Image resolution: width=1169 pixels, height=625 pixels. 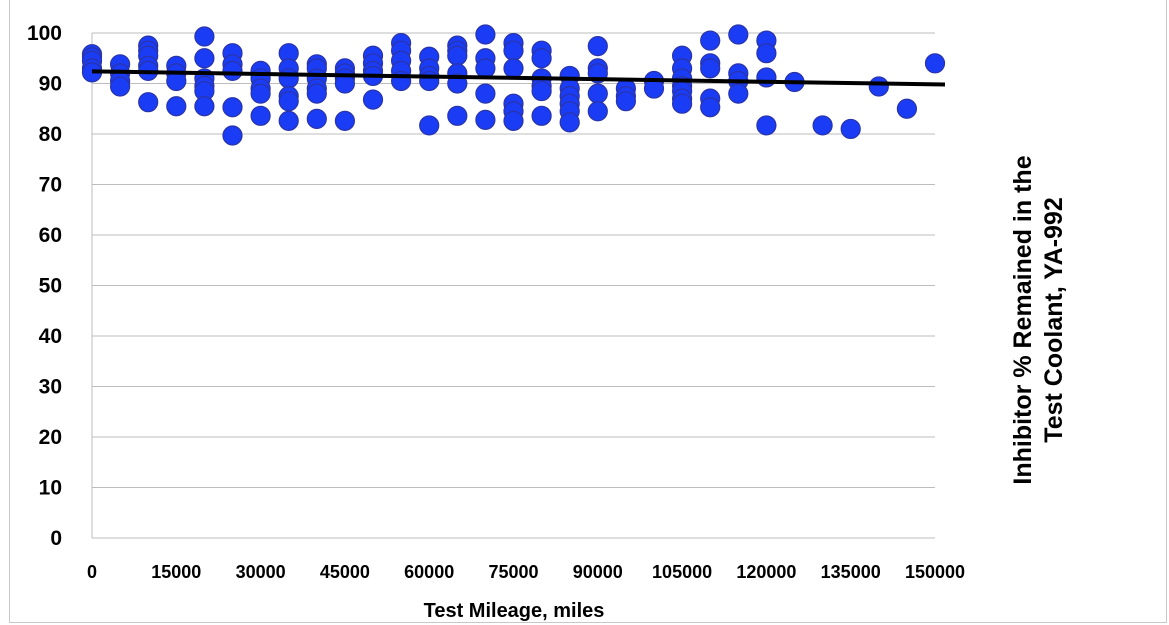 What do you see at coordinates (514, 611) in the screenshot?
I see `x-axis-title: Test Mileage, miles` at bounding box center [514, 611].